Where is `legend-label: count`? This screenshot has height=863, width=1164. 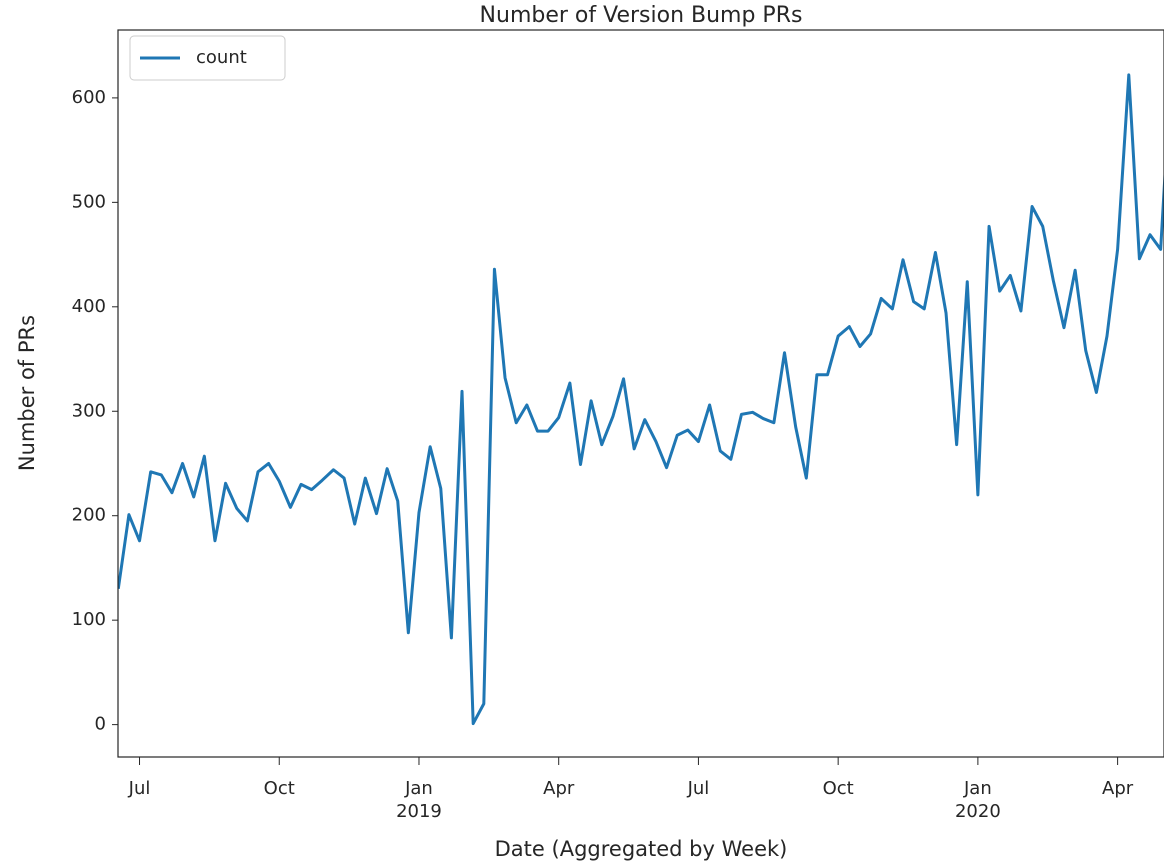
legend-label: count is located at coordinates (221, 57).